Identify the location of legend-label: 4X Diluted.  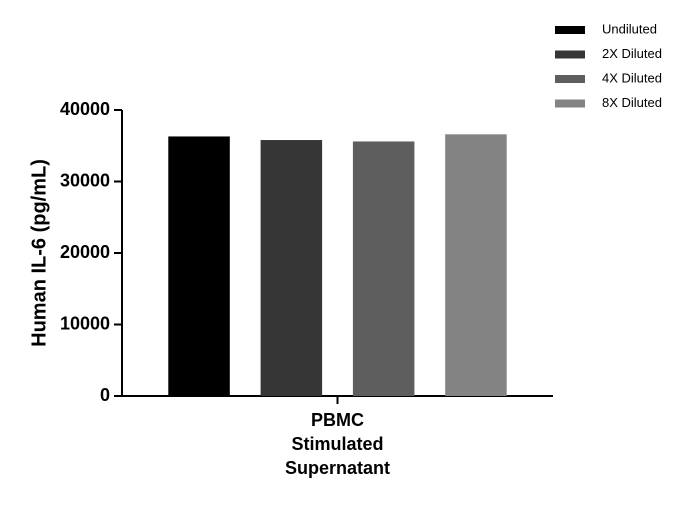
(632, 77).